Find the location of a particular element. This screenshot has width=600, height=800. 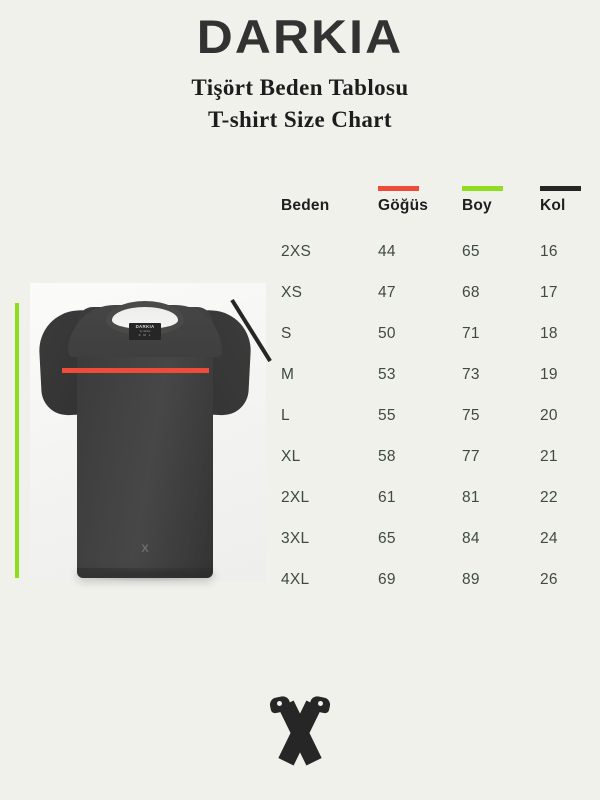

cell-size: L is located at coordinates (285, 415).